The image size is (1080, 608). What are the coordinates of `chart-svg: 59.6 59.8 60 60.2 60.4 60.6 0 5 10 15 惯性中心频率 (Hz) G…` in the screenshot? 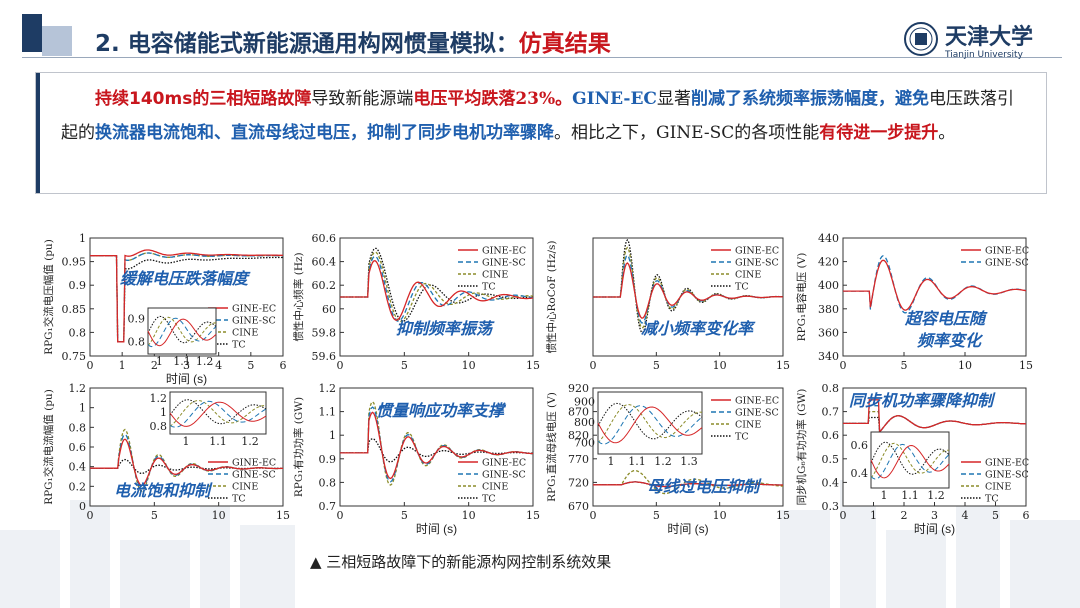 It's located at (416, 302).